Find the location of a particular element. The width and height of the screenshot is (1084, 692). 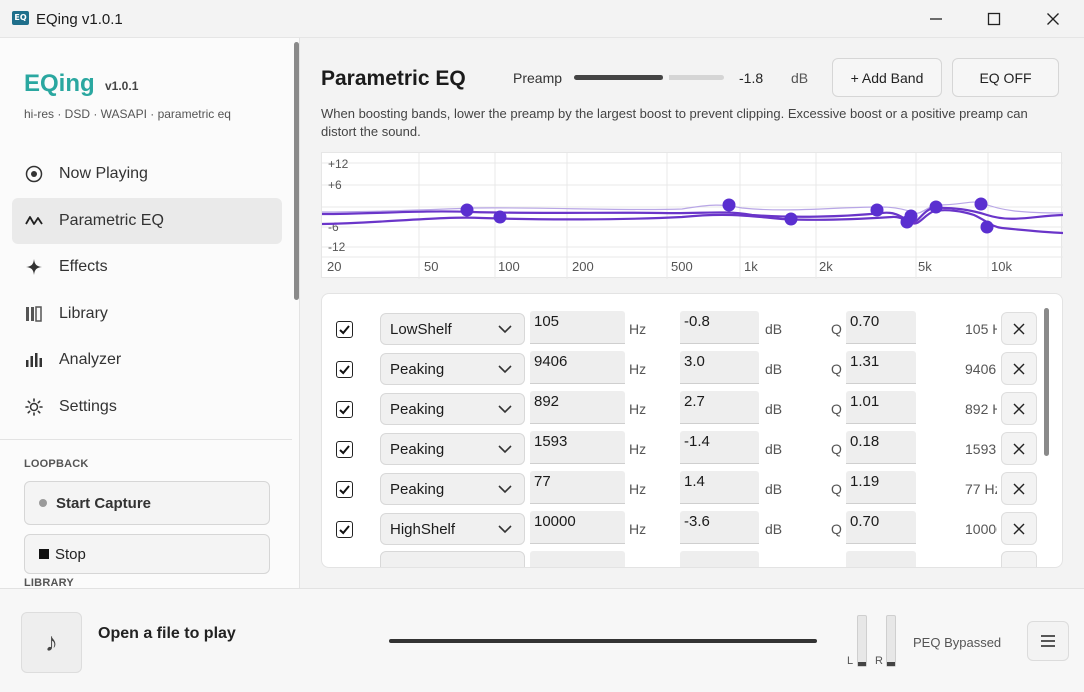

eq-graph: +12 +6 -6 -12 20 50 100 is located at coordinates (692, 215).